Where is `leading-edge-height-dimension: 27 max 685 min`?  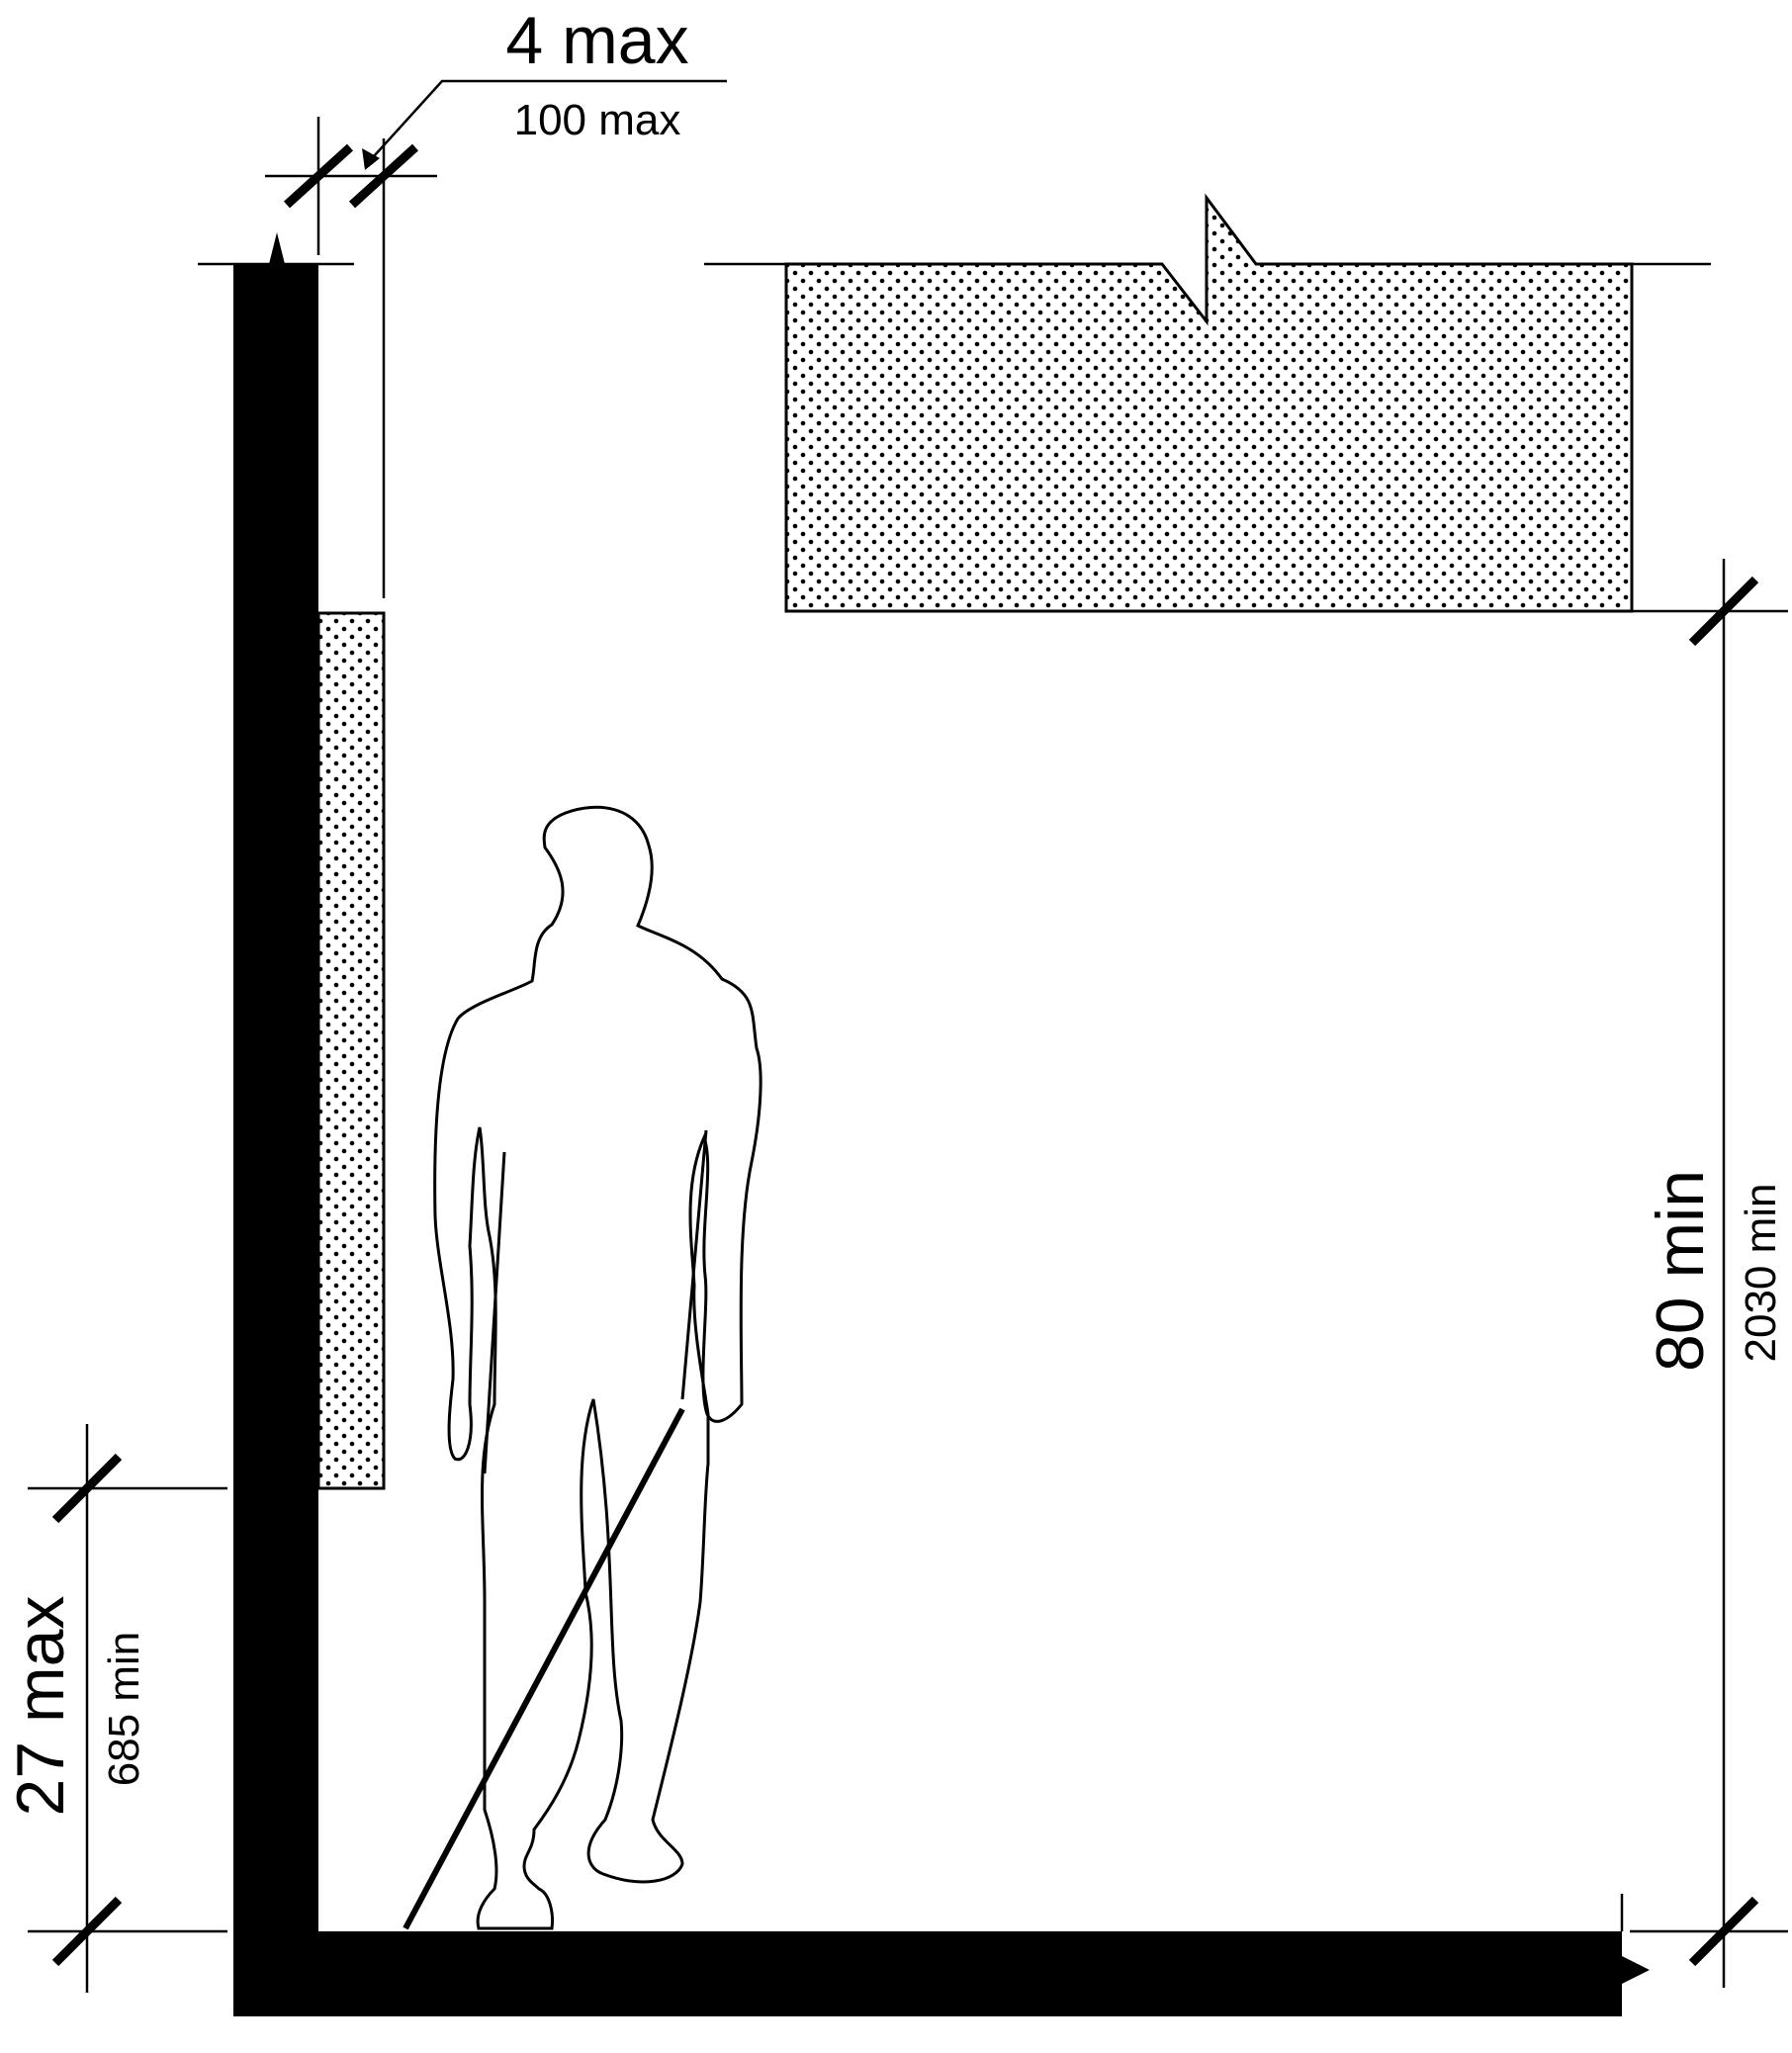
leading-edge-height-dimension: 27 max 685 min is located at coordinates (115, 1708).